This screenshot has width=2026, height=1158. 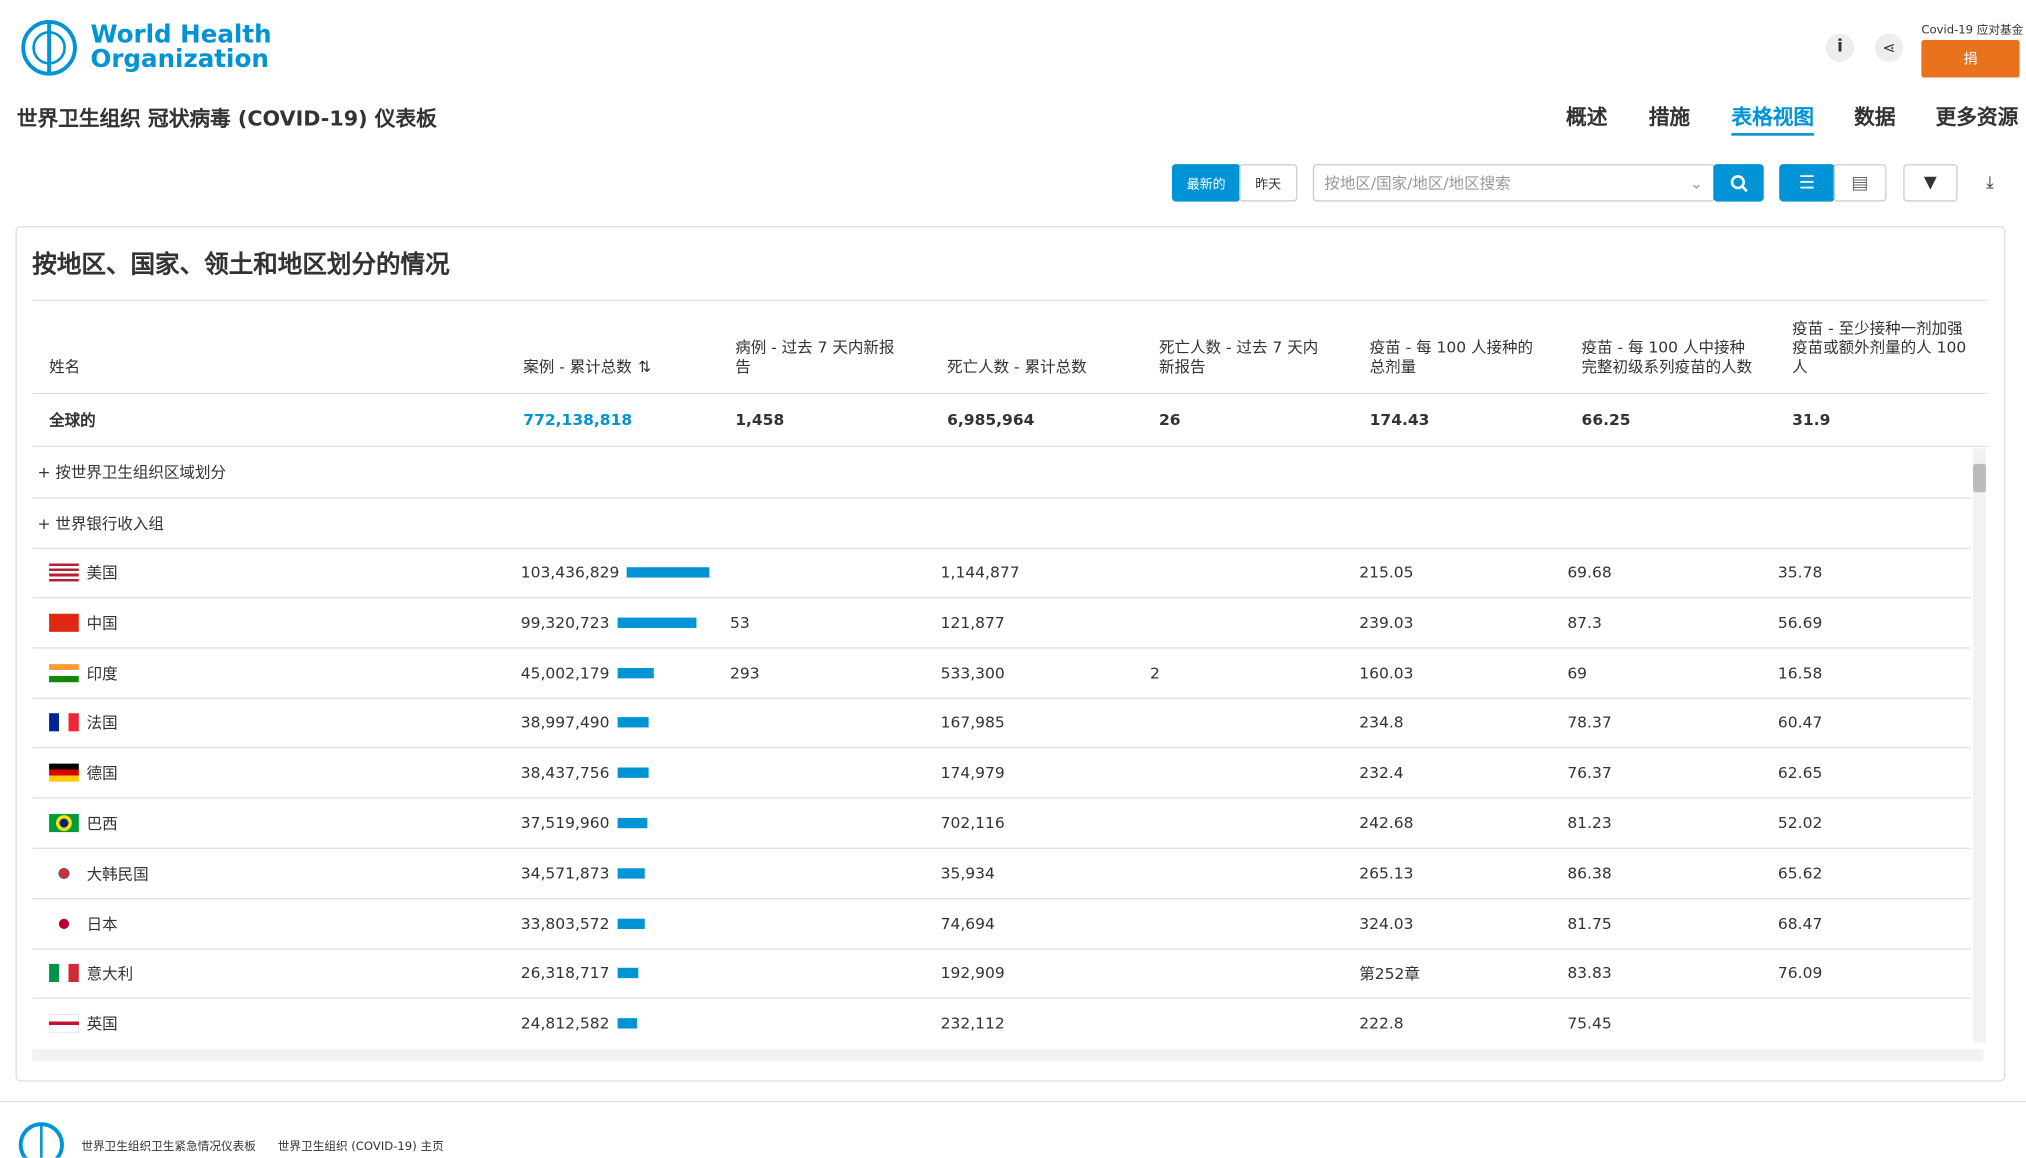 What do you see at coordinates (1034, 343) in the screenshot?
I see `column-header: 死亡人数 - 累计总数` at bounding box center [1034, 343].